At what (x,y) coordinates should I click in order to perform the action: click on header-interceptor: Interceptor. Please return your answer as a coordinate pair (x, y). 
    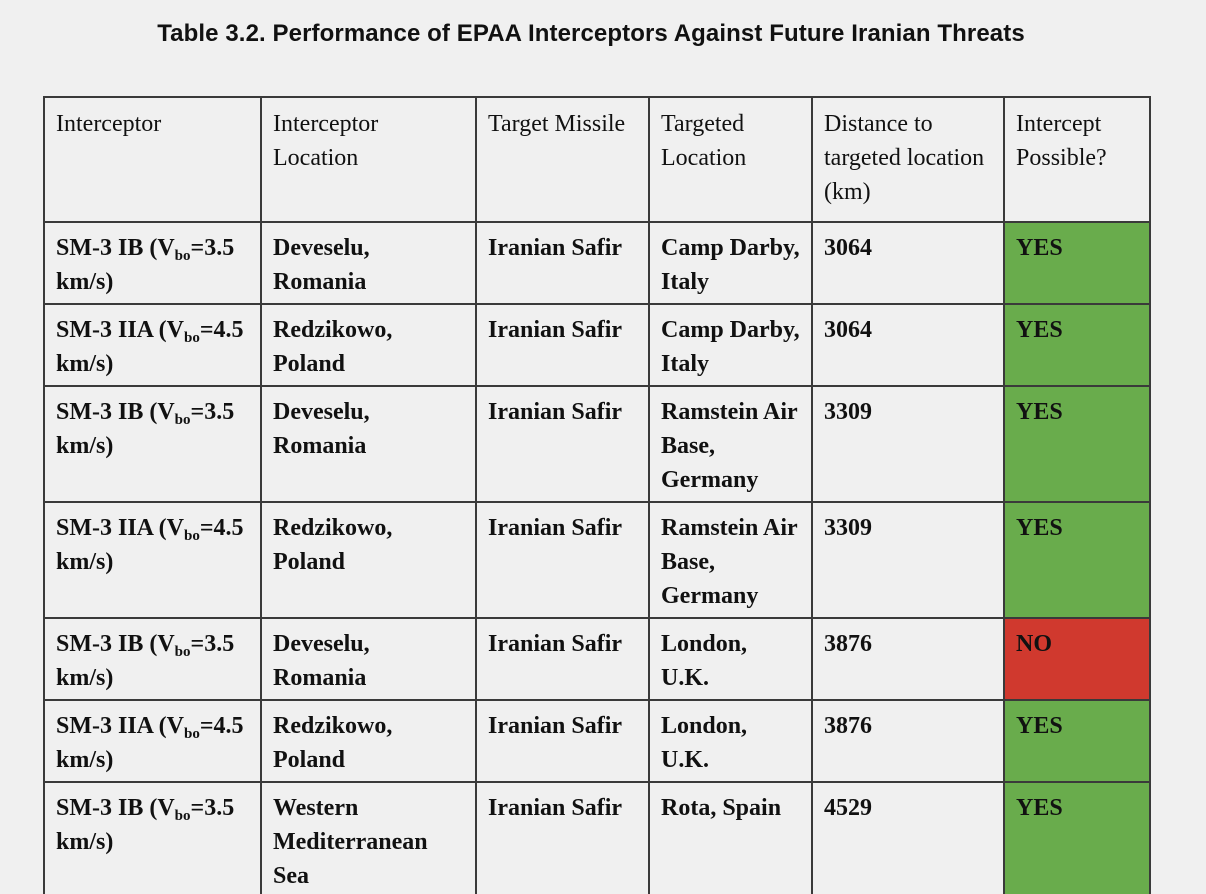
    Looking at the image, I should click on (152, 159).